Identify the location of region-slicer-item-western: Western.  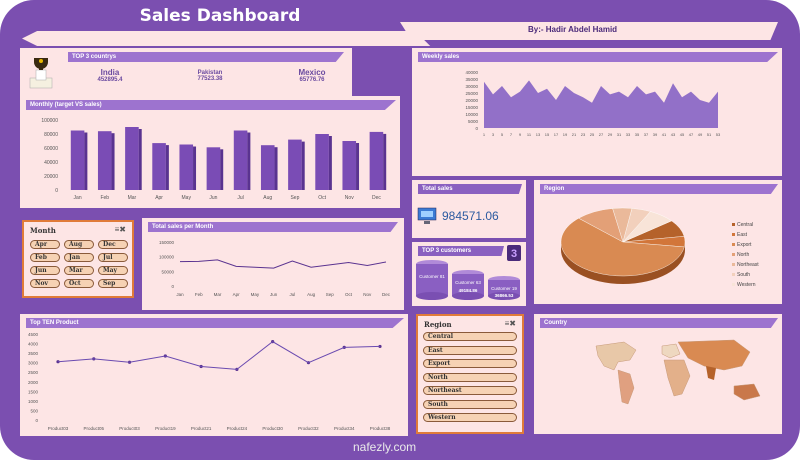
(470, 417).